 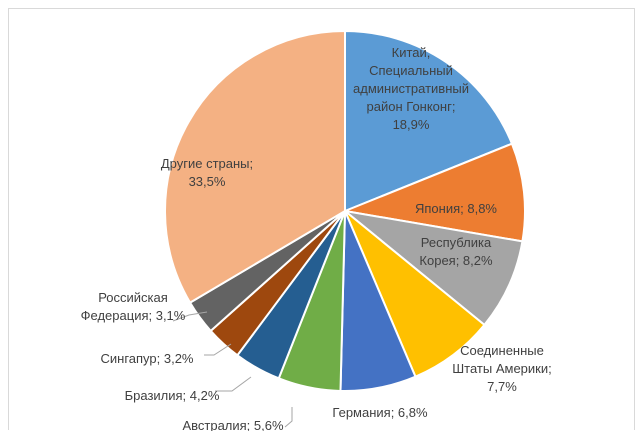 I want to click on data-label-2: Япония; 8,8%, so click(x=456, y=208).